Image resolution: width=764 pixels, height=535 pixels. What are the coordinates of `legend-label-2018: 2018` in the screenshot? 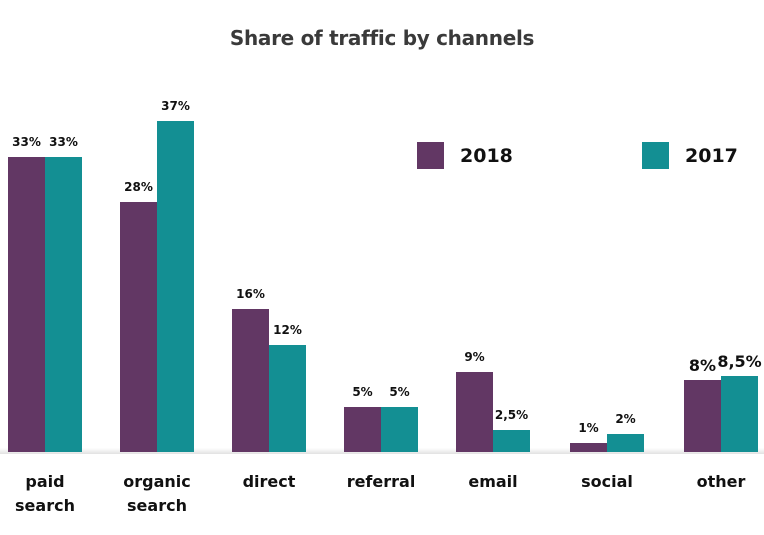 It's located at (486, 155).